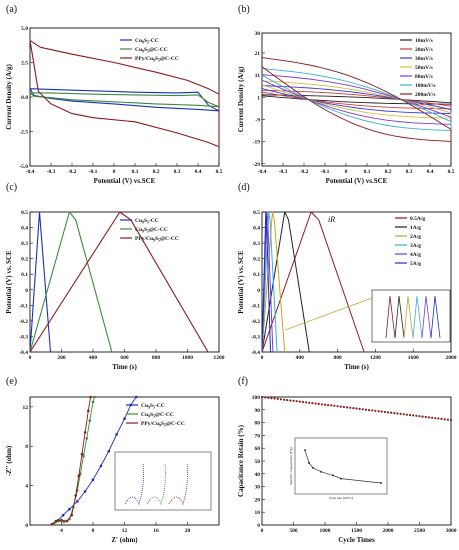 Image resolution: width=459 pixels, height=550 pixels. Describe the element at coordinates (258, 500) in the screenshot. I see `y-tick-label: 20` at that location.